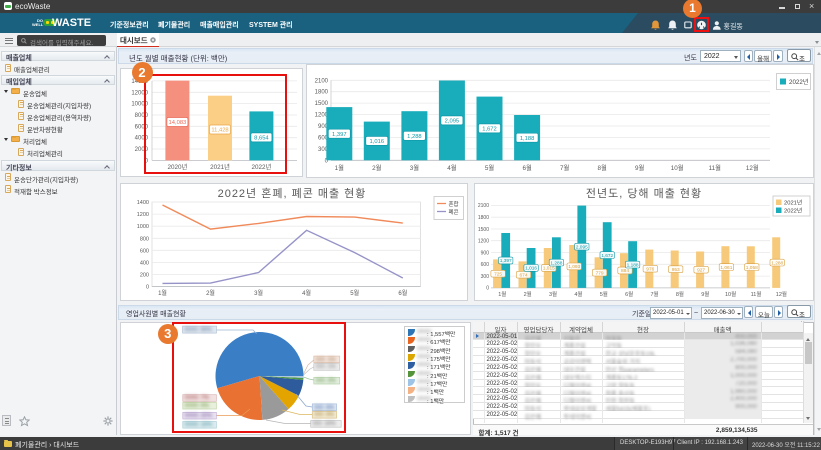 The width and height of the screenshot is (821, 450). Describe the element at coordinates (139, 93) in the screenshot. I see `svg-text: 12000` at that location.